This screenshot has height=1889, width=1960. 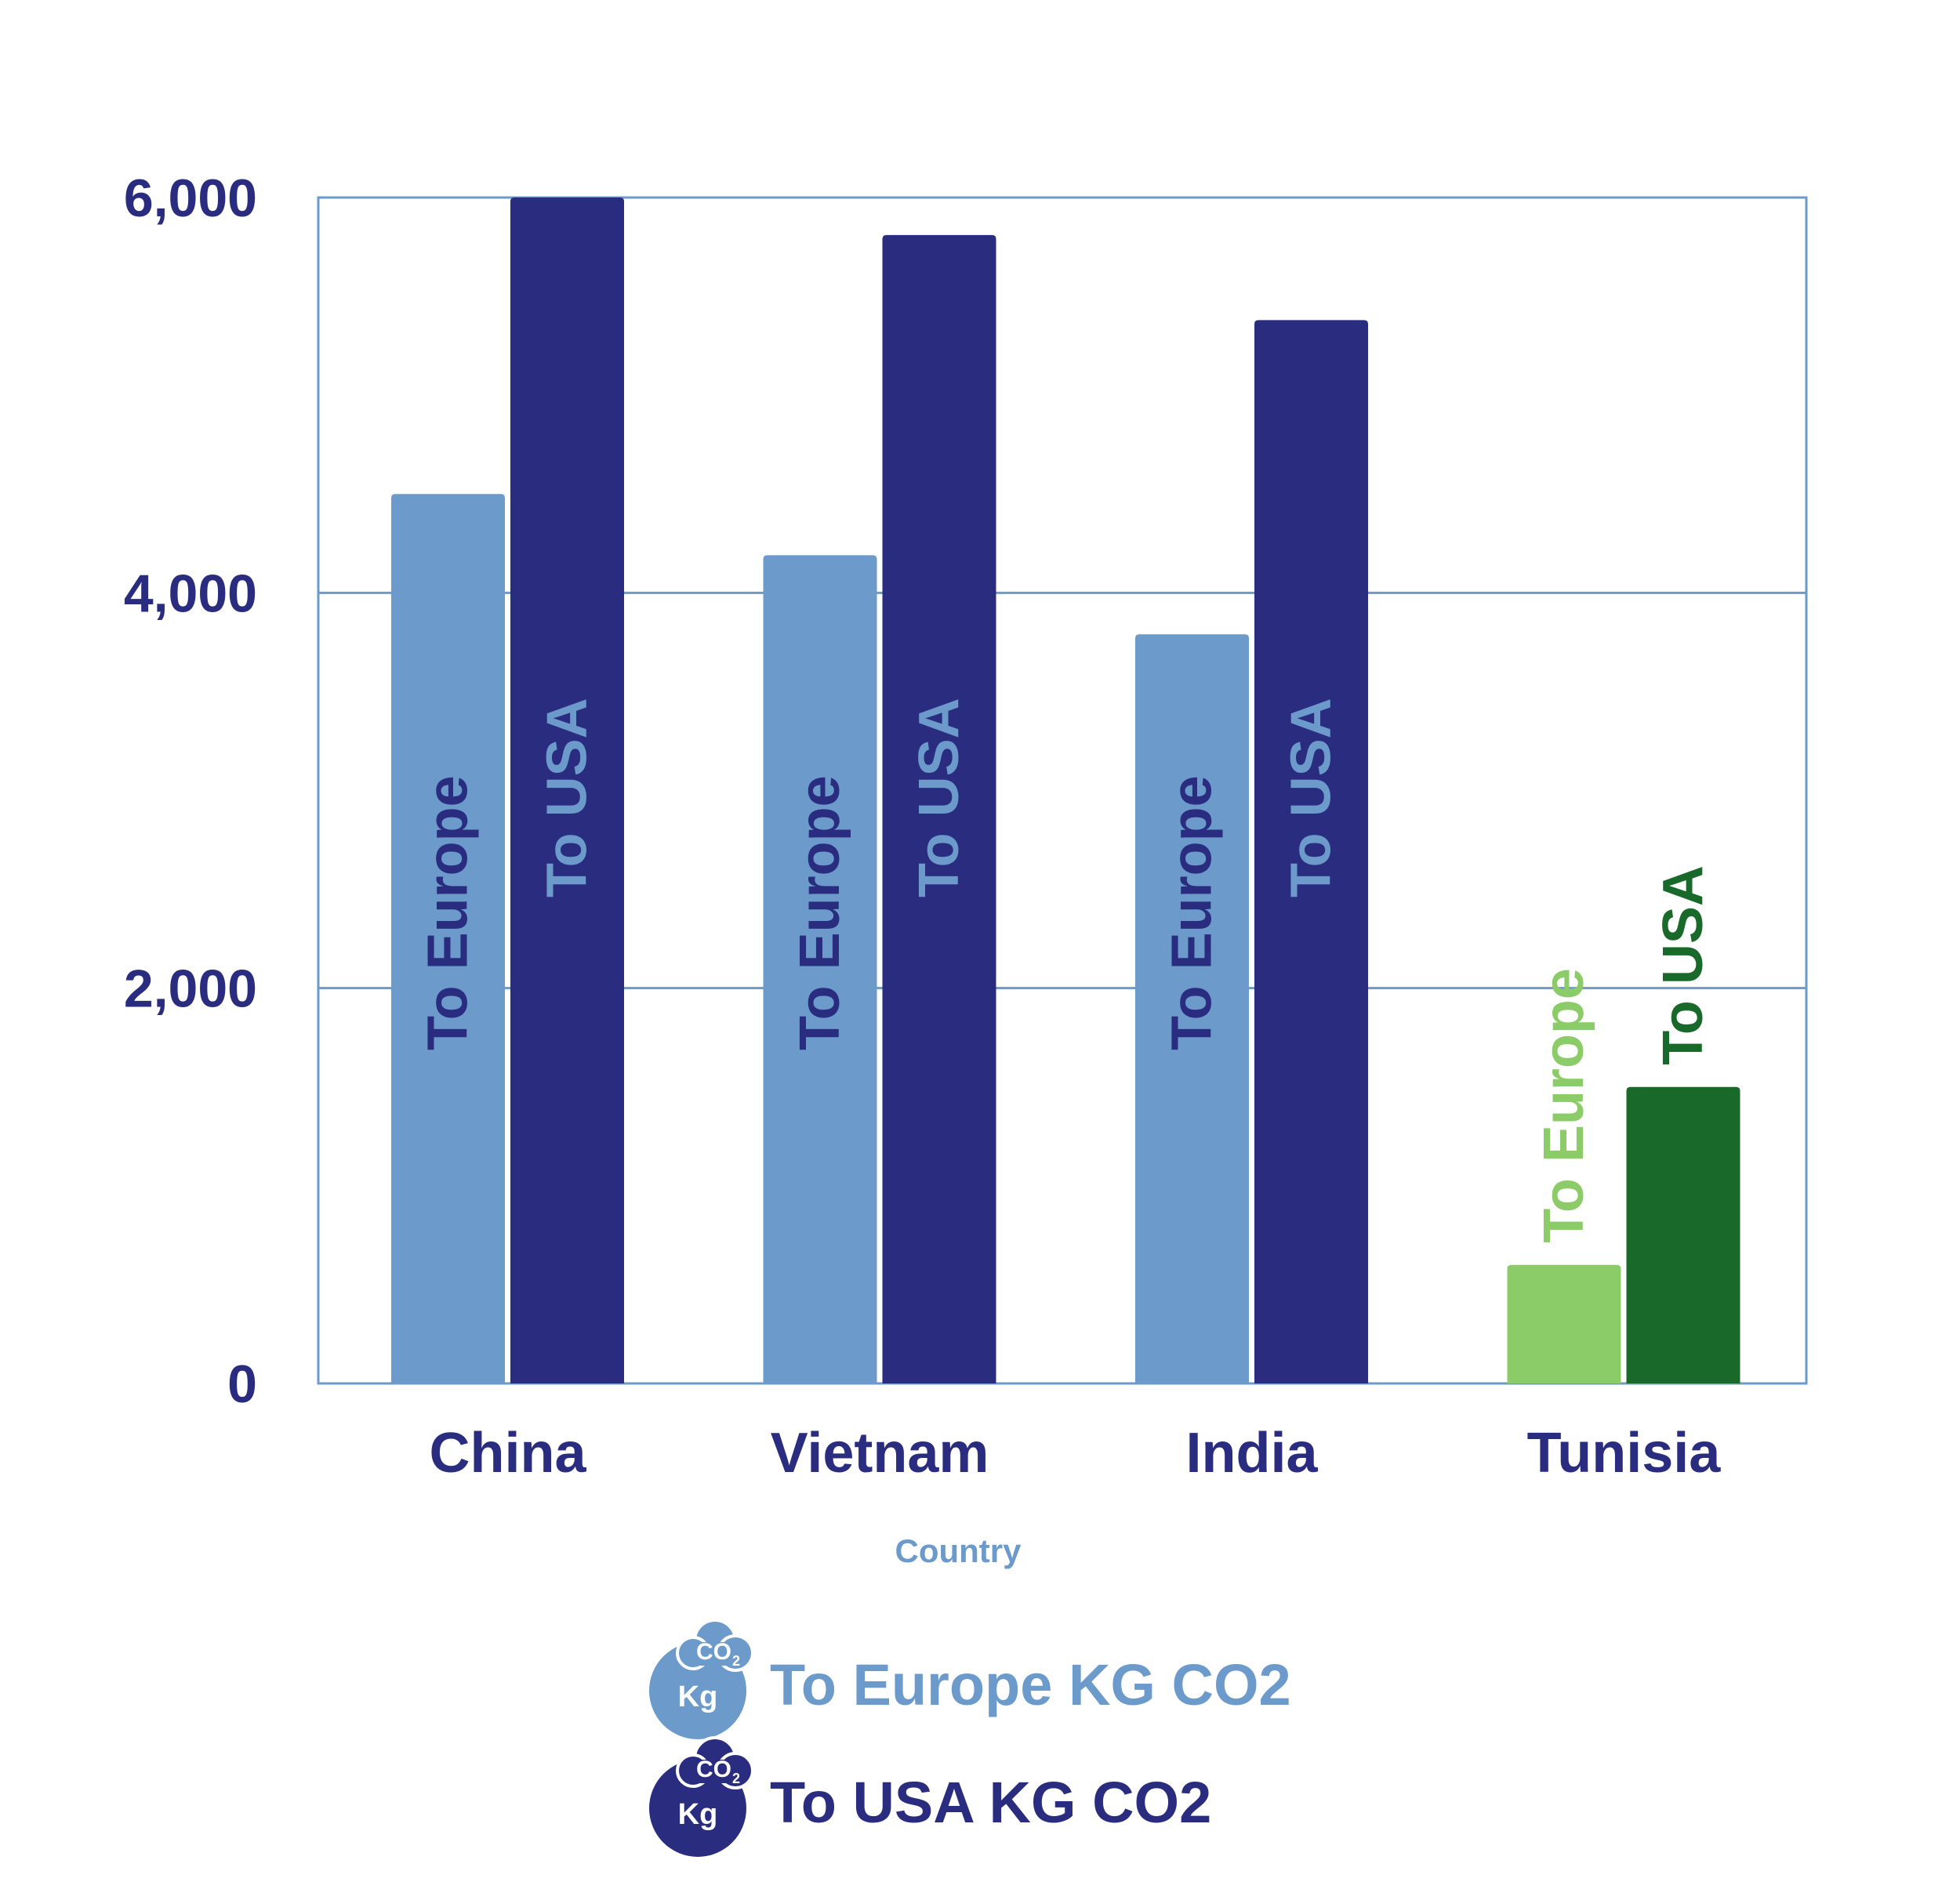 I want to click on category-label: Vietnam, so click(x=880, y=1453).